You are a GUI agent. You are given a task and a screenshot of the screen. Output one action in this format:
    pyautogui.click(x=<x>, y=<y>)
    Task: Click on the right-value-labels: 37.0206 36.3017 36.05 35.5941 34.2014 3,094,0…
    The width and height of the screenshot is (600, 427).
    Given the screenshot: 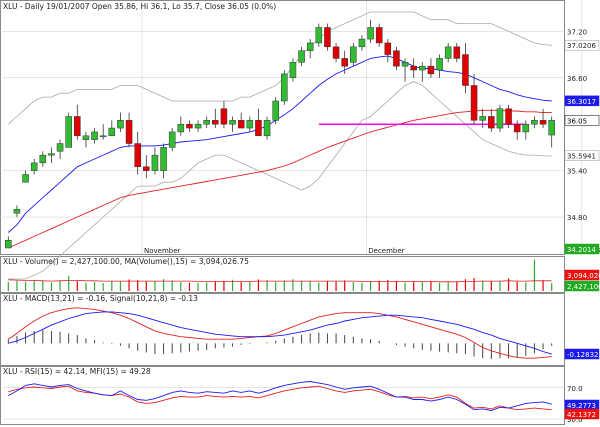 What is the action you would take?
    pyautogui.click(x=582, y=229)
    